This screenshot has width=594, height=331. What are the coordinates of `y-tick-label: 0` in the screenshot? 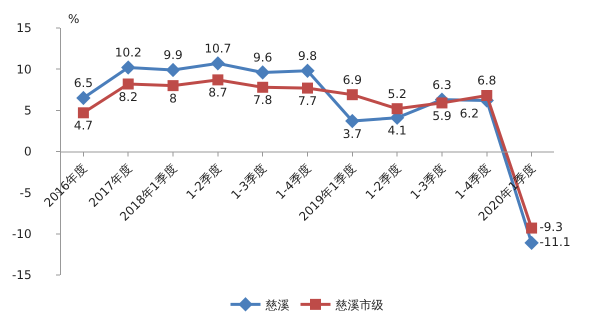 It's located at (28, 151).